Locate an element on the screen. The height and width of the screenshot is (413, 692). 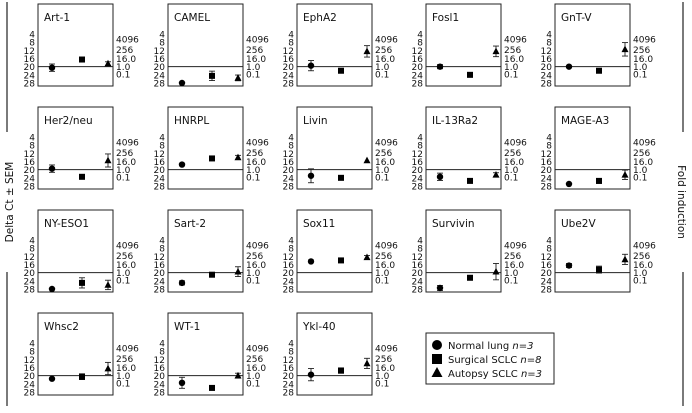
panel-title: Ube2V is located at coordinates (578, 224).